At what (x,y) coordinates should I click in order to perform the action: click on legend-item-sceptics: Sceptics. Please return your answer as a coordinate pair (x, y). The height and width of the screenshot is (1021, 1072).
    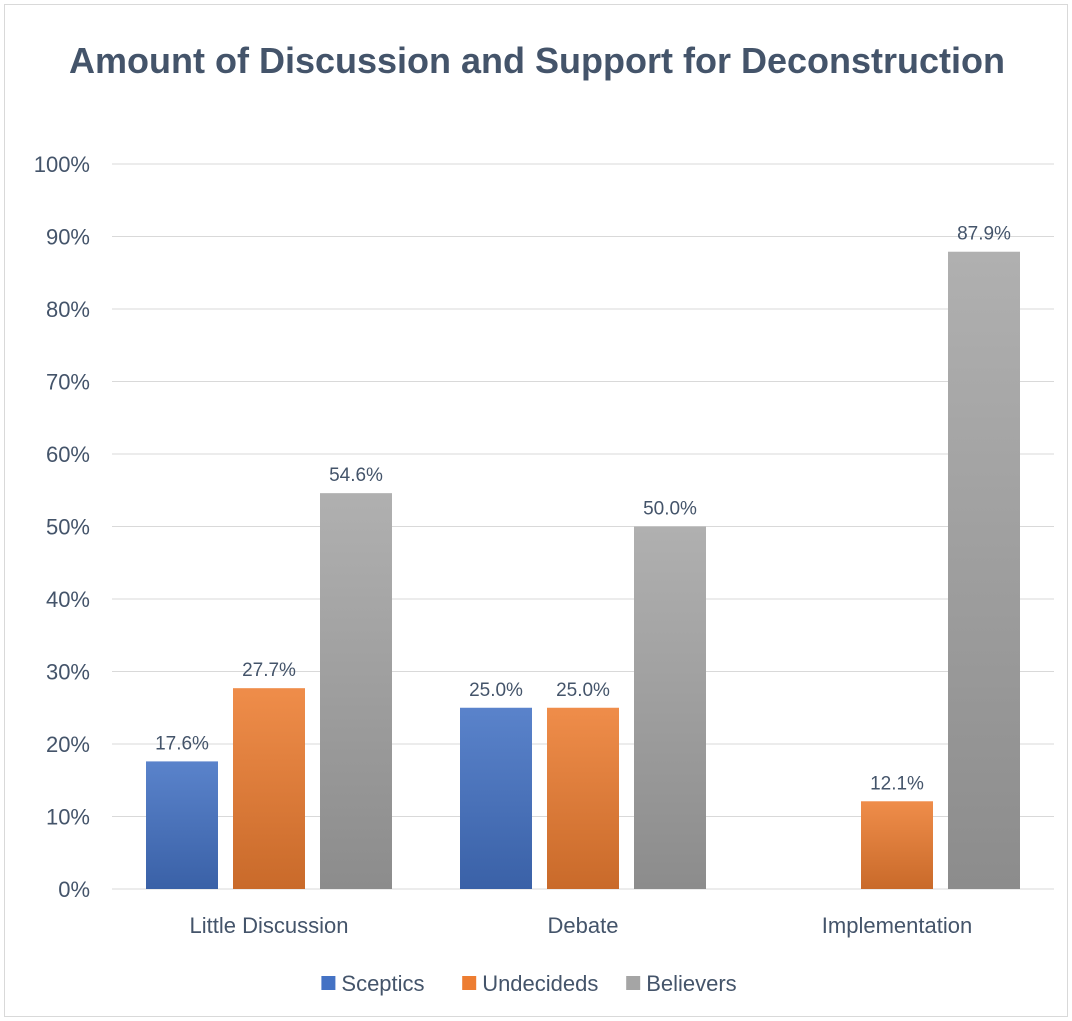
    Looking at the image, I should click on (373, 983).